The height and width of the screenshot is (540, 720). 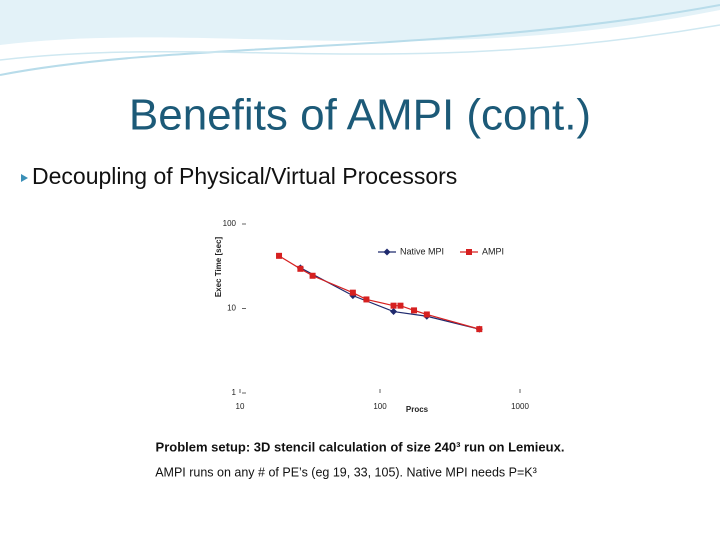 I want to click on y-tick-label: 10, so click(x=231, y=308).